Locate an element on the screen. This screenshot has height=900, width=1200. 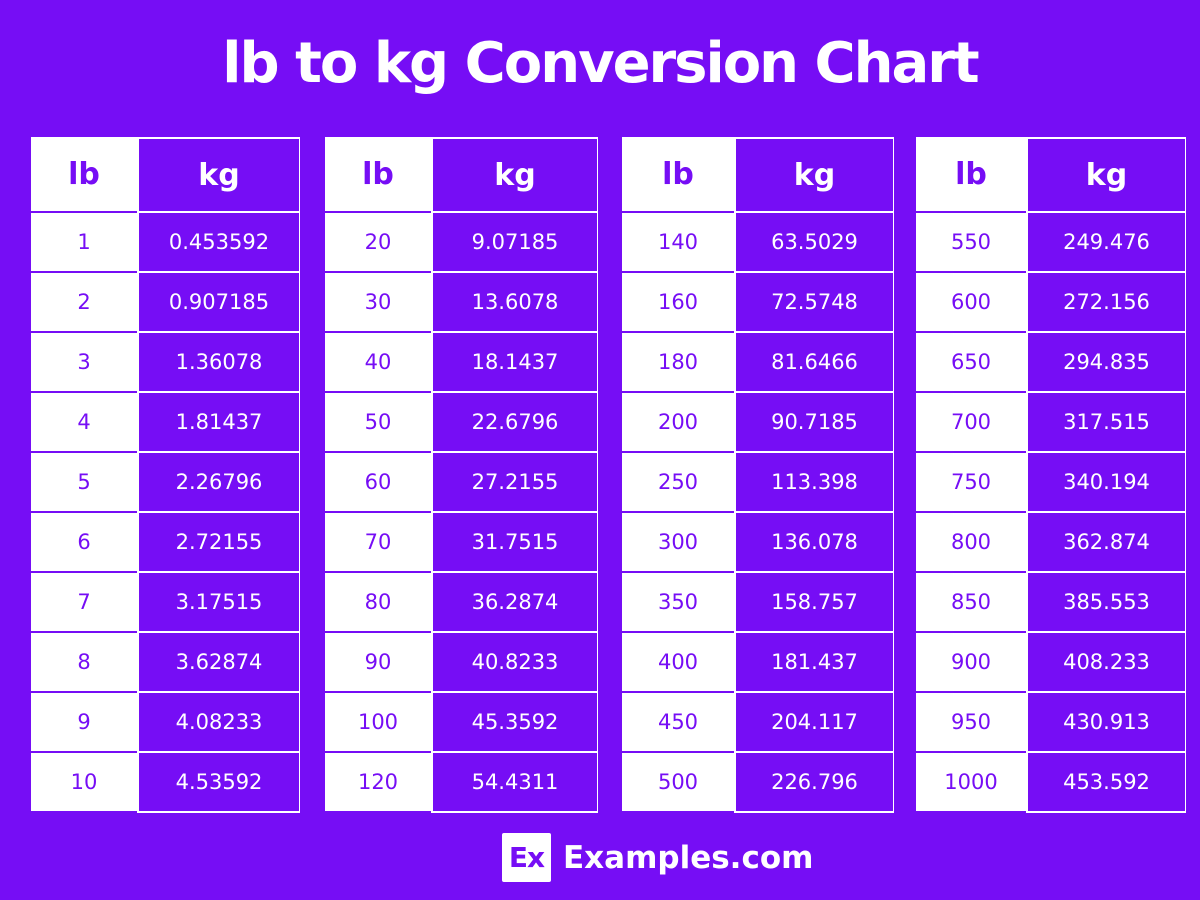
examples-logo: Ex Examples.com is located at coordinates (657, 857).